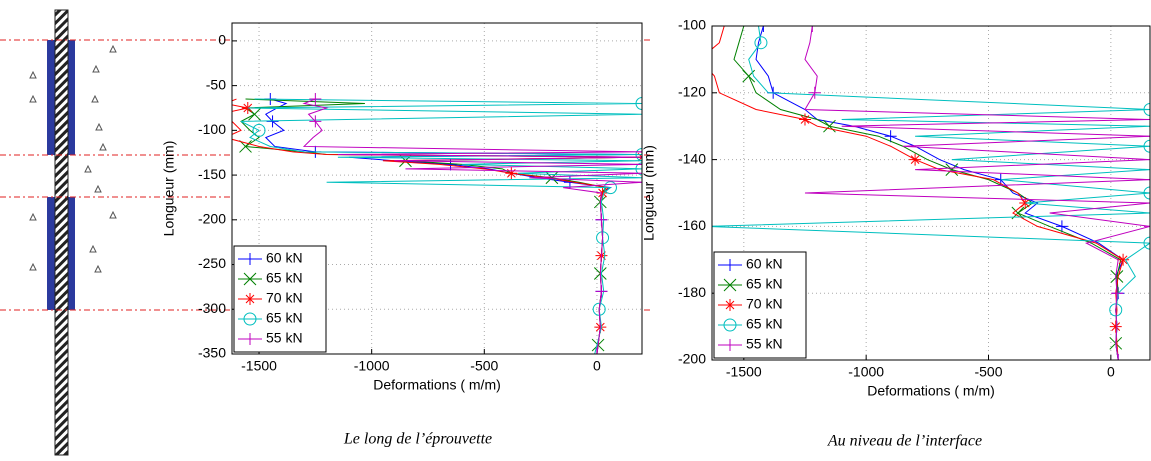  What do you see at coordinates (222, 40) in the screenshot?
I see `y-tick-label: 0` at bounding box center [222, 40].